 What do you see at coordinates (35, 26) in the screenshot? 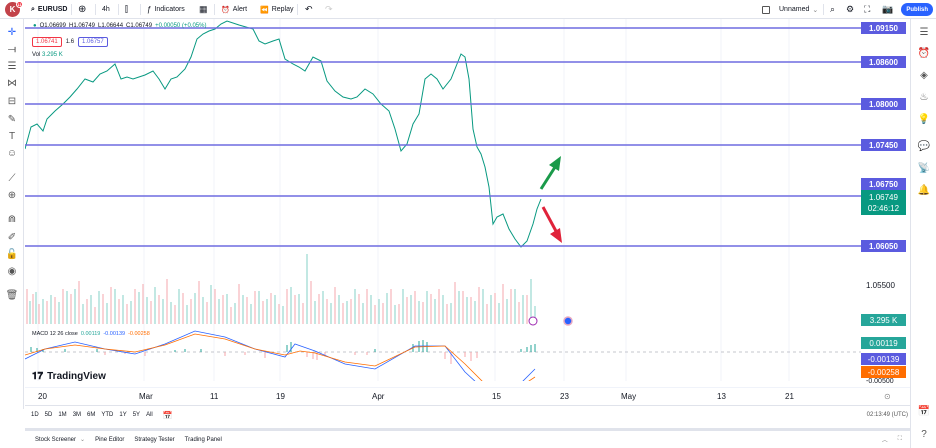
I see `visibility-toggle-icon: ●` at bounding box center [35, 26].